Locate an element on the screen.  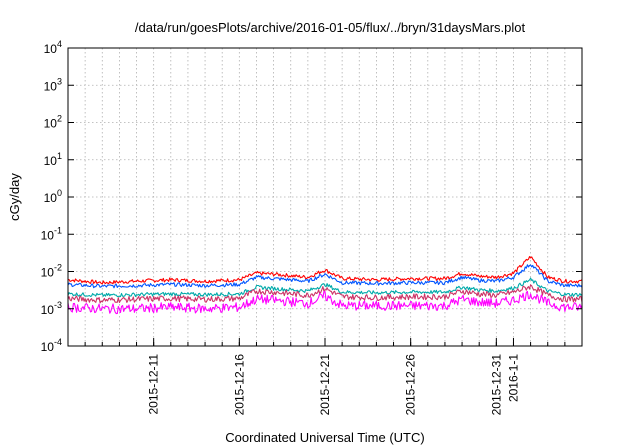
y-tick-label: 10⁴ is located at coordinates (53, 47).